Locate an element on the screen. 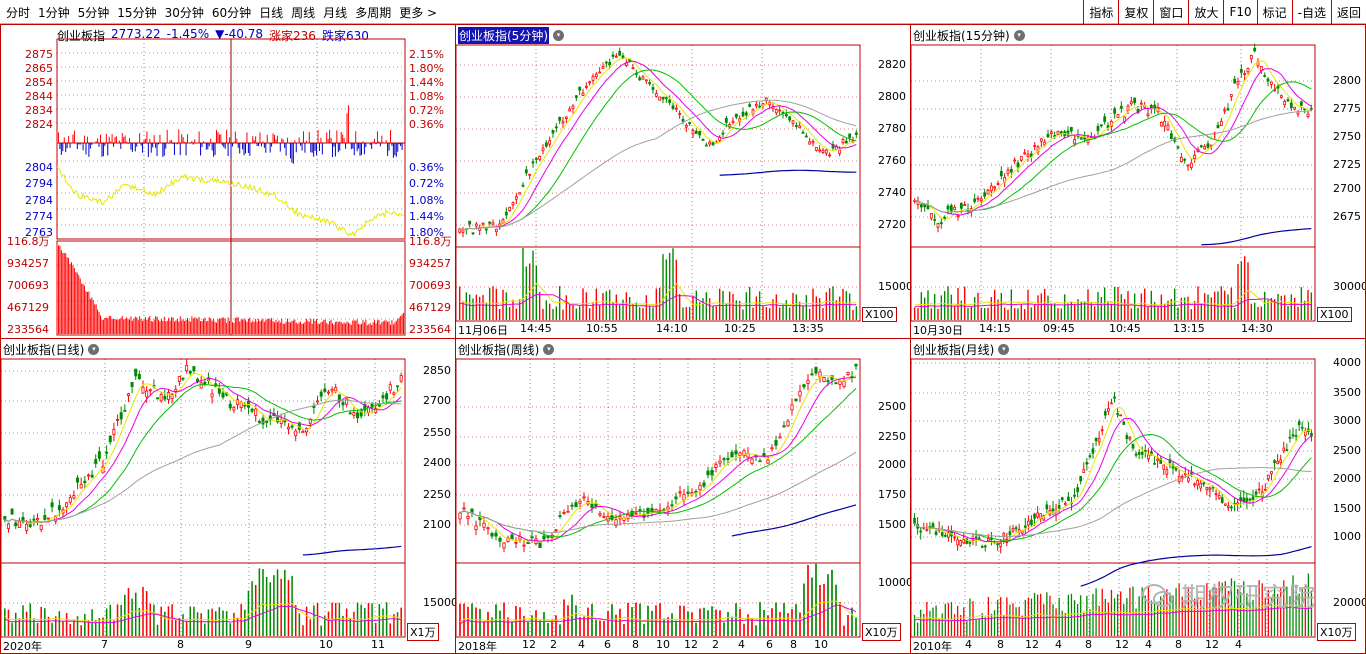 The height and width of the screenshot is (654, 1366). indicator-button: 指标 is located at coordinates (1100, 12).